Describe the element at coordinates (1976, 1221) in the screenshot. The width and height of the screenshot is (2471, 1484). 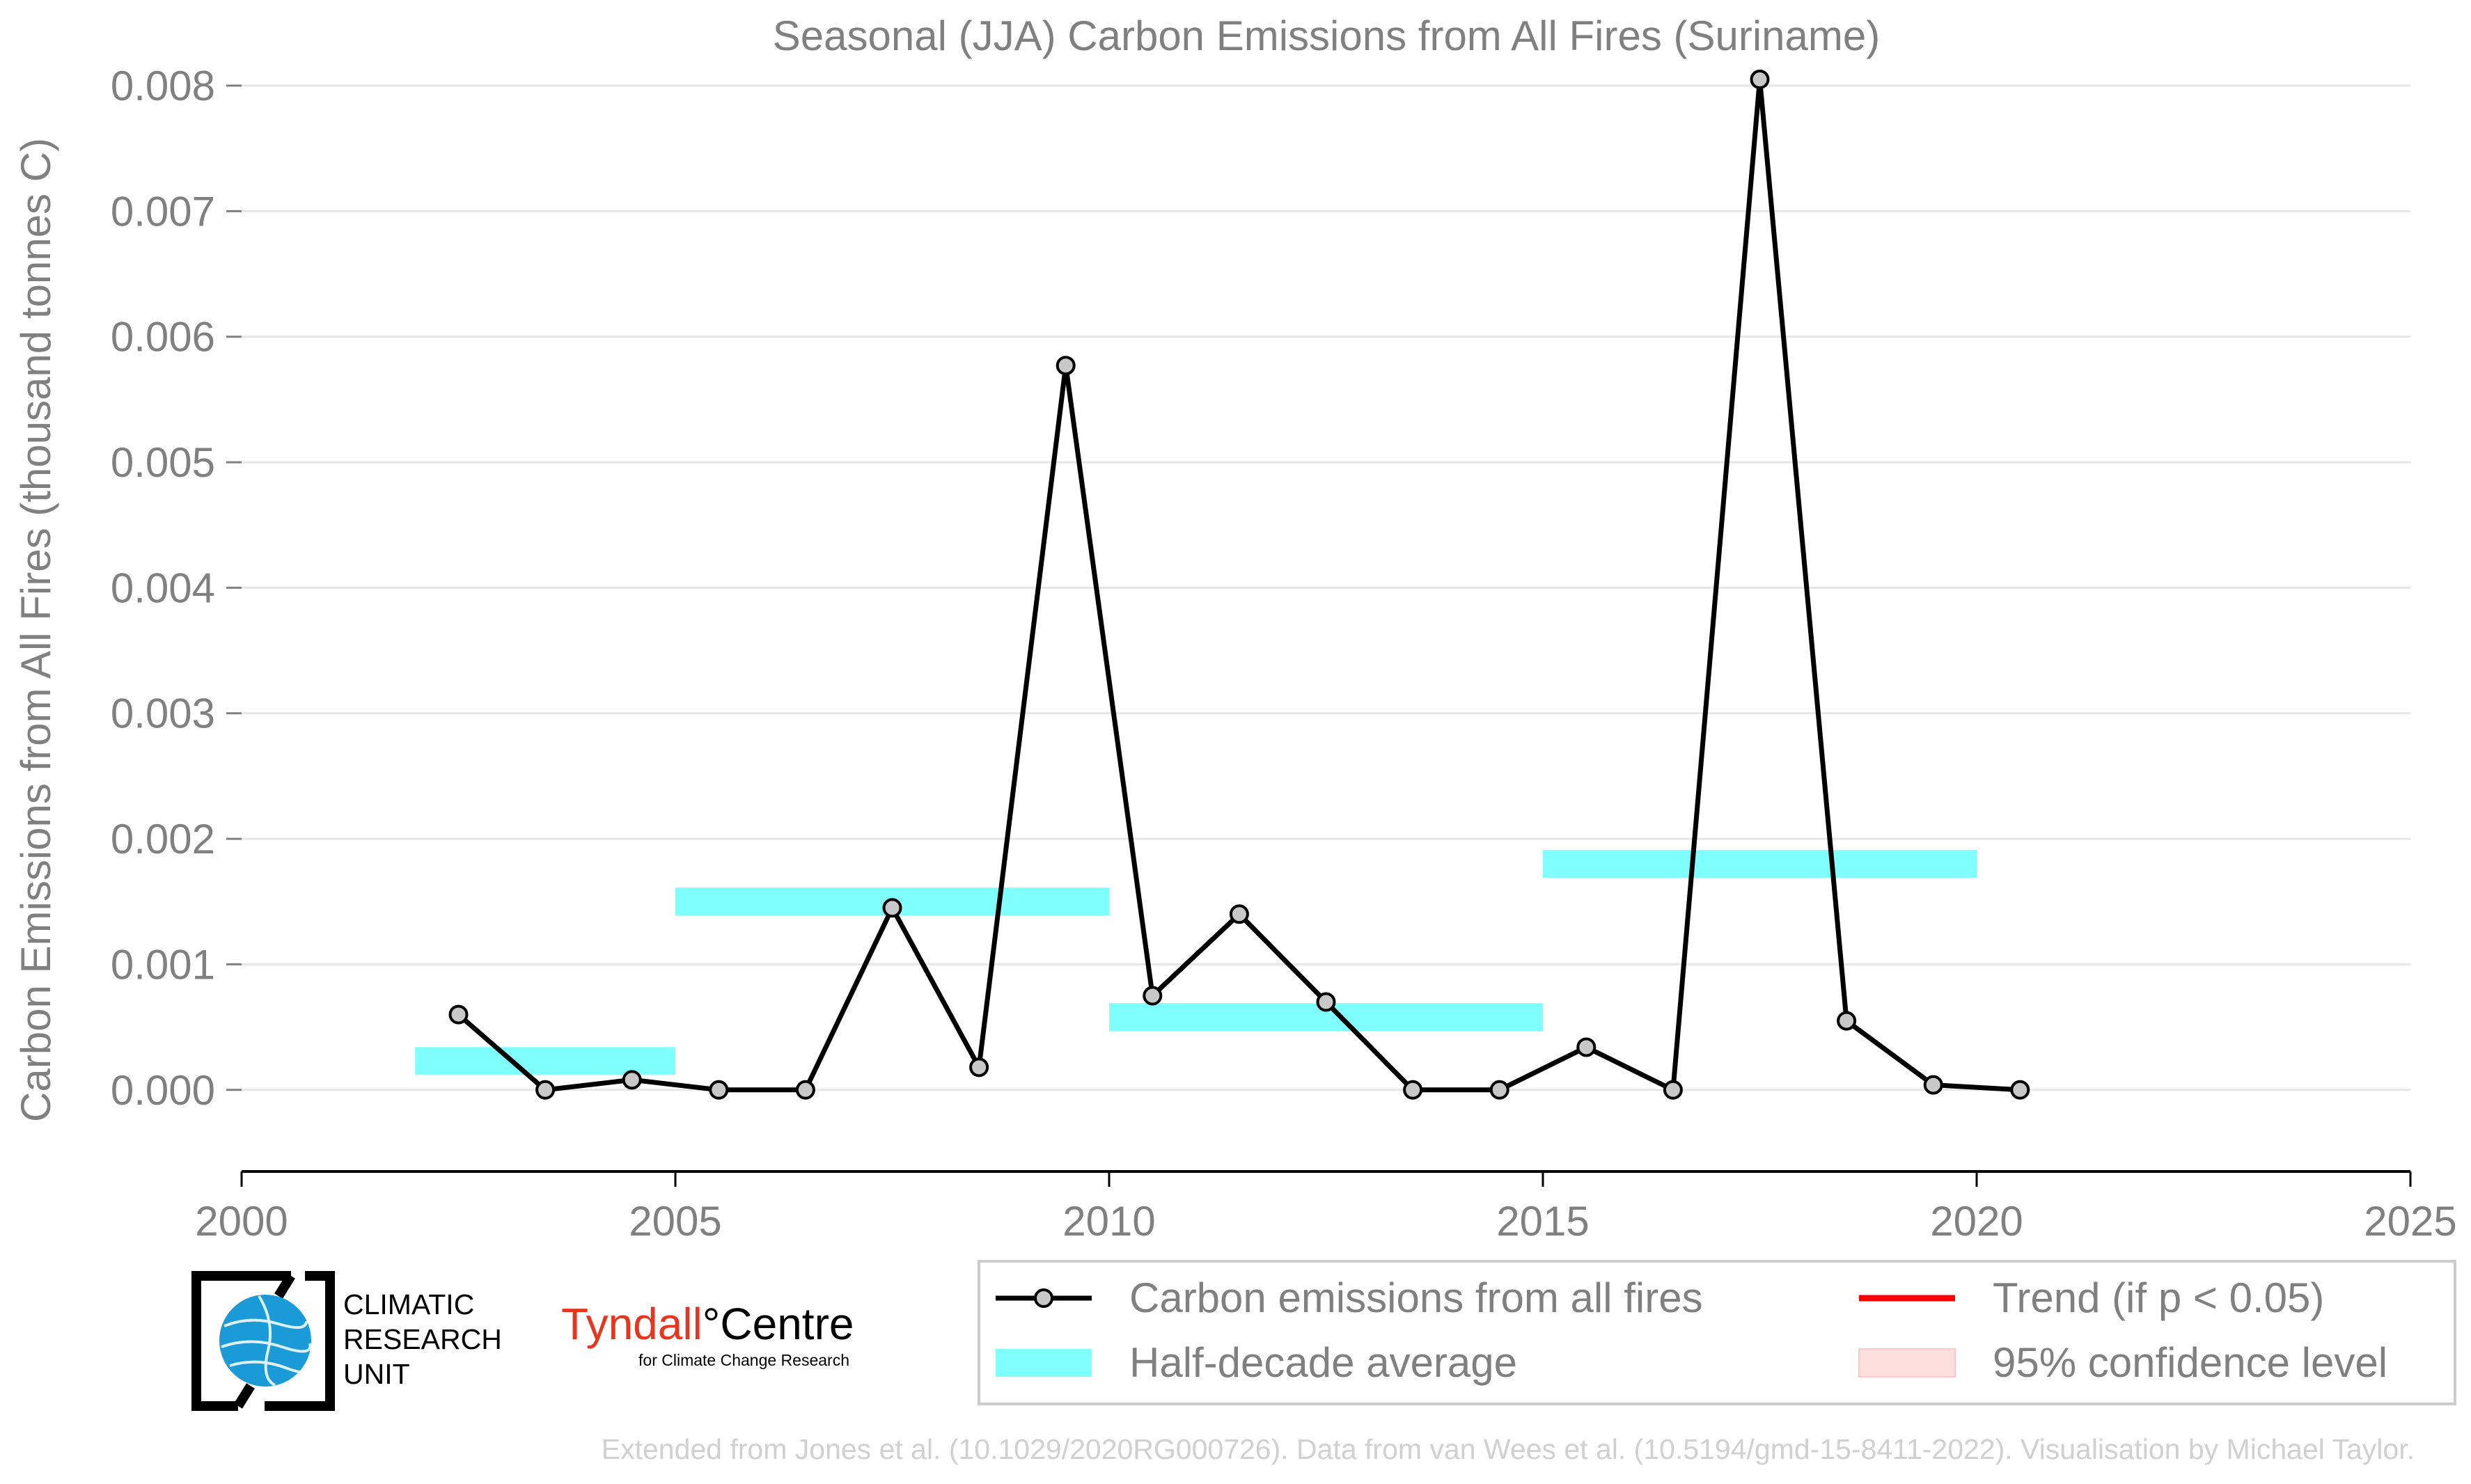
I see `x-tick-label: 2020` at that location.